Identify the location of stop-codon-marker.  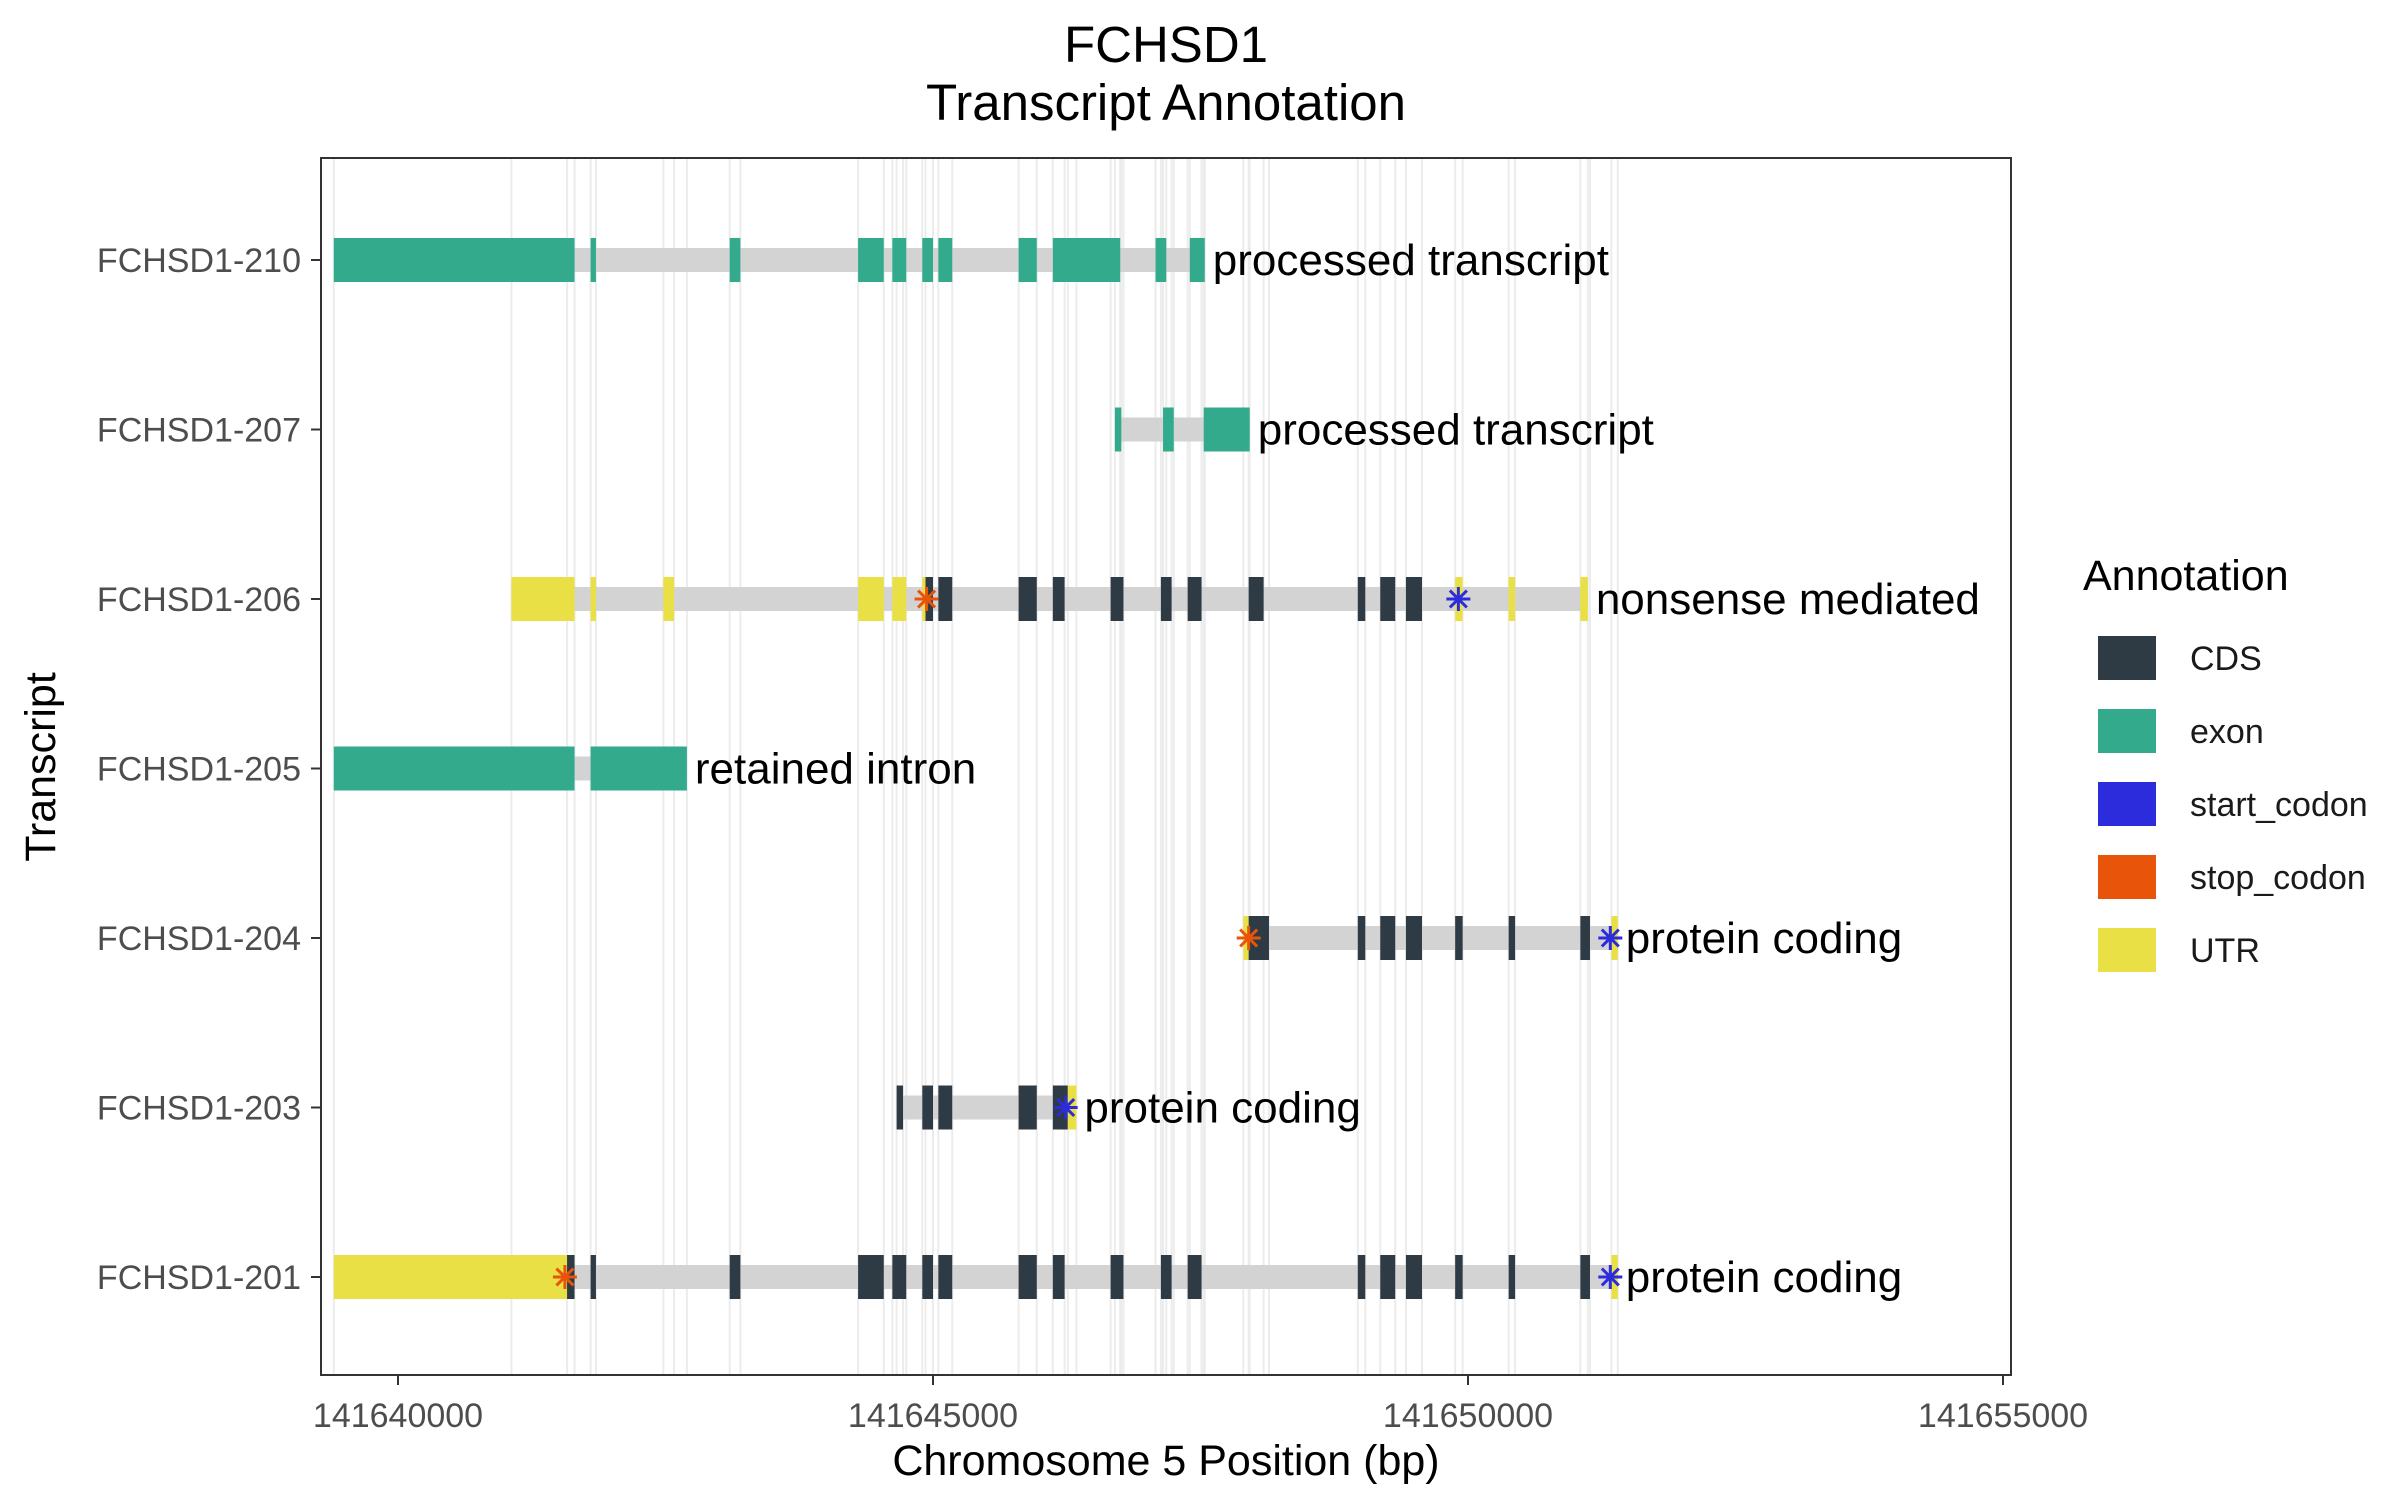
(564, 1277).